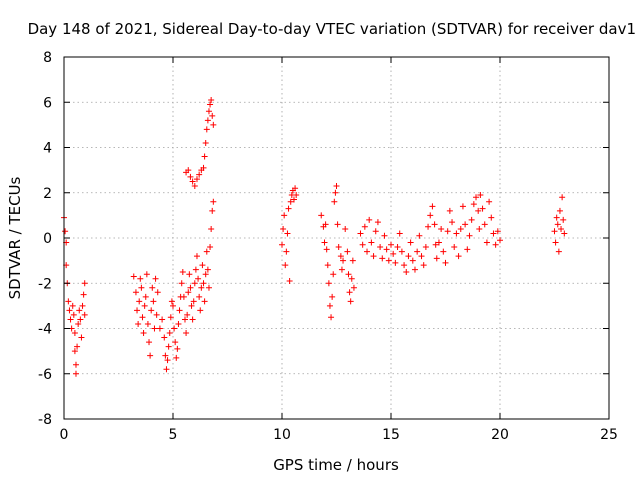 This screenshot has height=480, width=640. What do you see at coordinates (47, 149) in the screenshot?
I see `y-tick-label: 4` at bounding box center [47, 149].